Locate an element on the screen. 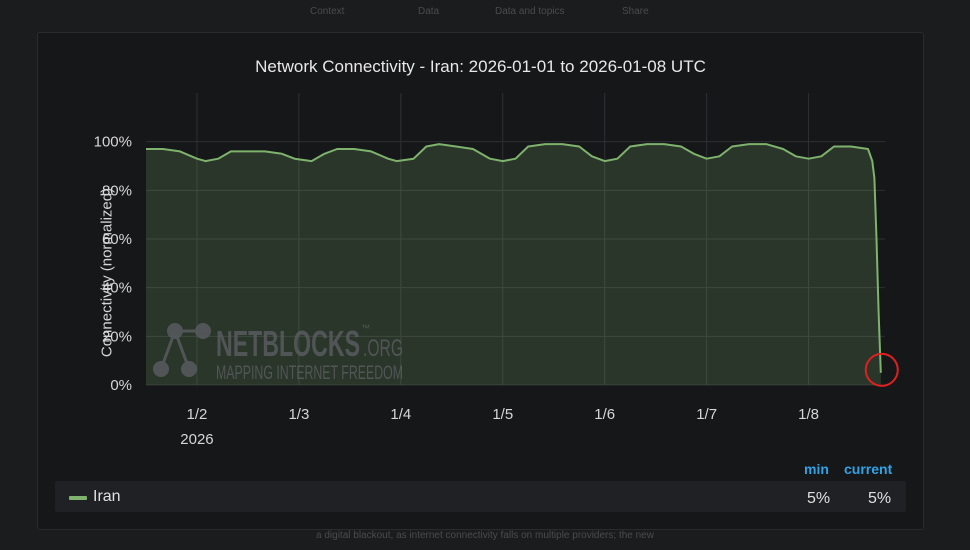 The width and height of the screenshot is (970, 550). logo-brand-text: NETBLOCKS is located at coordinates (288, 343).